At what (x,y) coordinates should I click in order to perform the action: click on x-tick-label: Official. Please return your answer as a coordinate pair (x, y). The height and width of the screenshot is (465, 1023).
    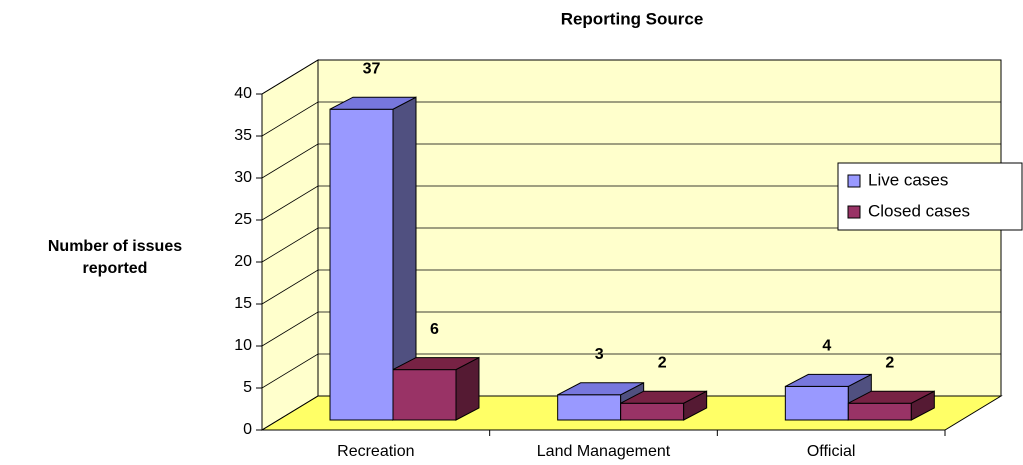
    Looking at the image, I should click on (831, 451).